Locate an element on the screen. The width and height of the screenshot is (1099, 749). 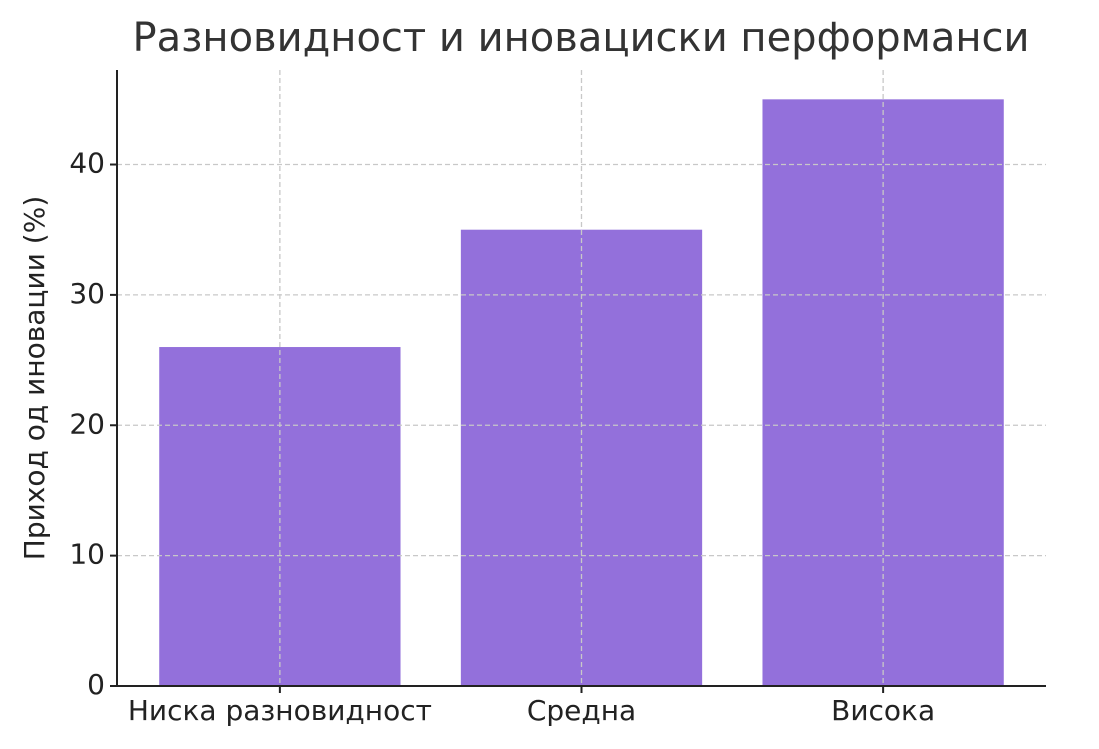
y-tick-label: 30 is located at coordinates (87, 293).